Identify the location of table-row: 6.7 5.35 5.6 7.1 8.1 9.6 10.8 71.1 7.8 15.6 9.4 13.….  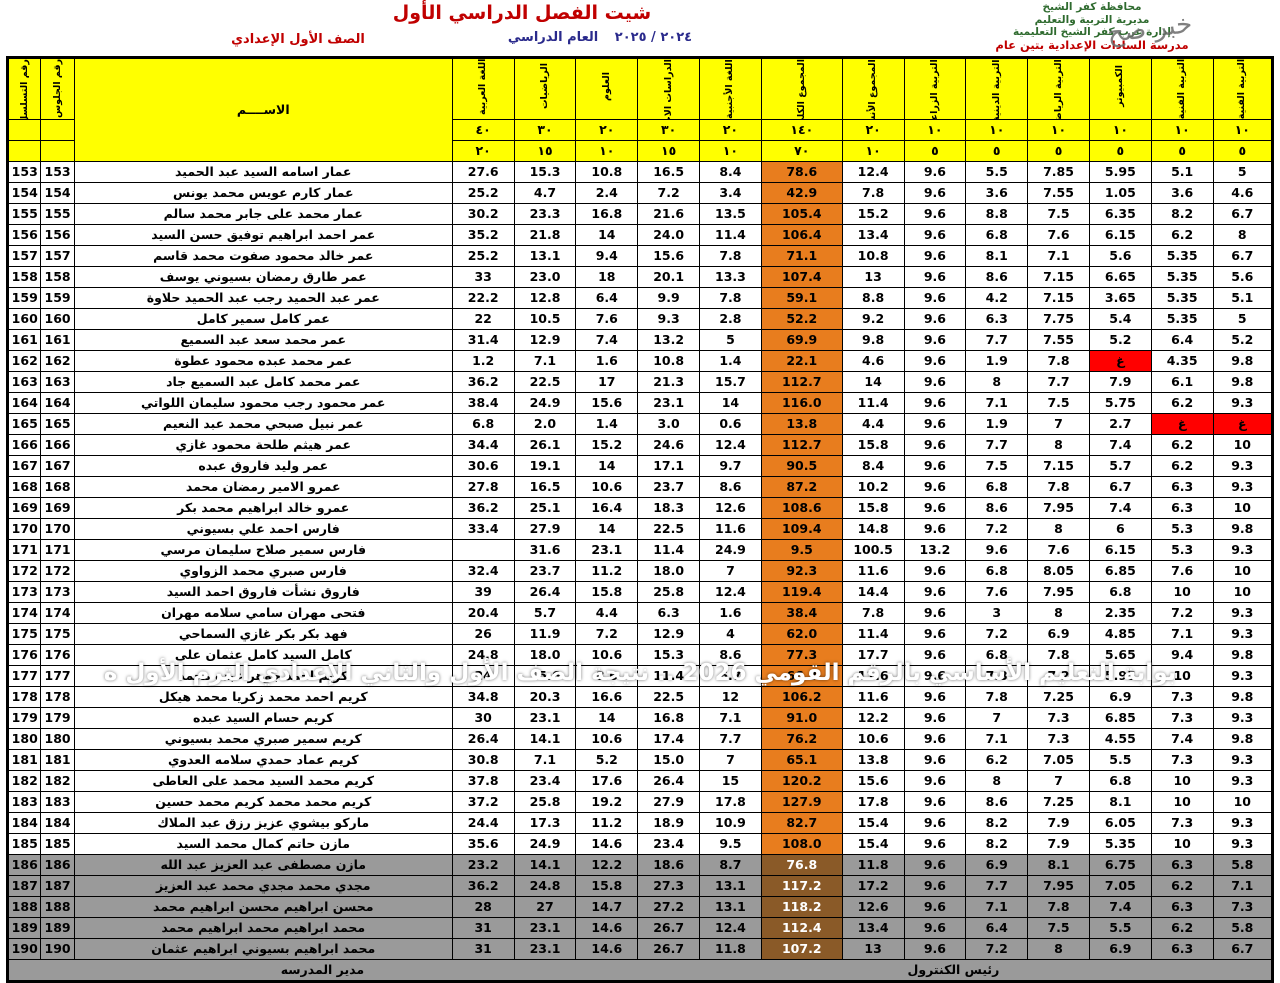
(640, 256).